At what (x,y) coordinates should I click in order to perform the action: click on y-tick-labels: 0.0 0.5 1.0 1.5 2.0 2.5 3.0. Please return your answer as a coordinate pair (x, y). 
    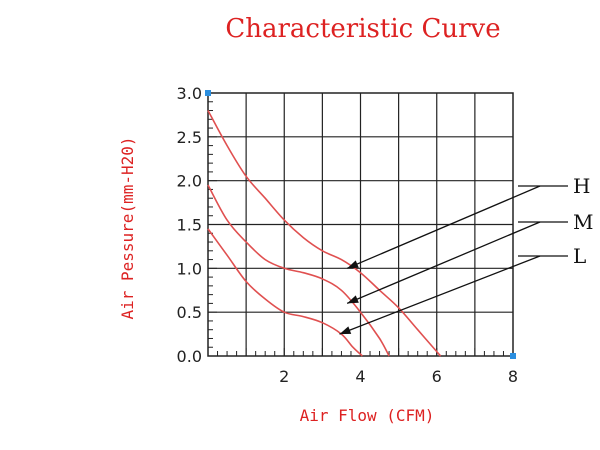
    Looking at the image, I should click on (189, 225).